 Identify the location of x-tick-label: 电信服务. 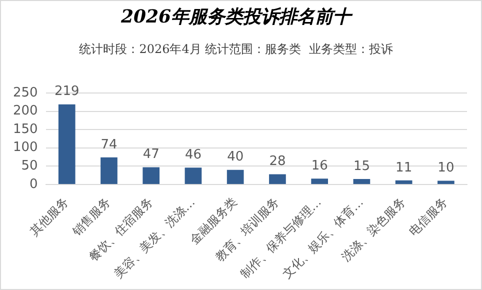
(428, 216).